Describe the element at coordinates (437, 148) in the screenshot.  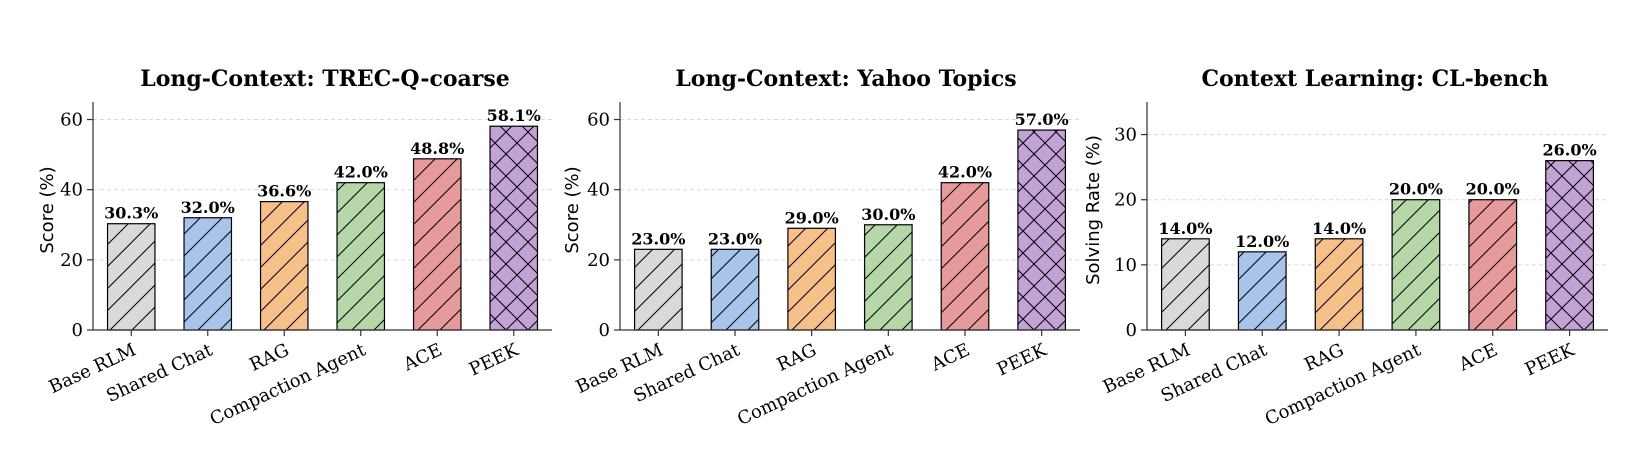
I see `value-label: 48.8%` at that location.